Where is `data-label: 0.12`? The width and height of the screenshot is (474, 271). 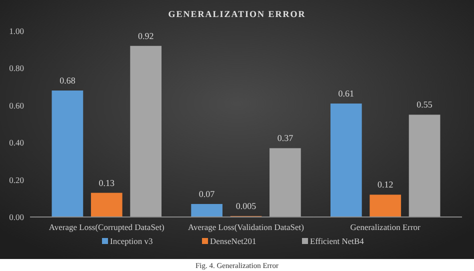
data-label: 0.12 is located at coordinates (385, 185).